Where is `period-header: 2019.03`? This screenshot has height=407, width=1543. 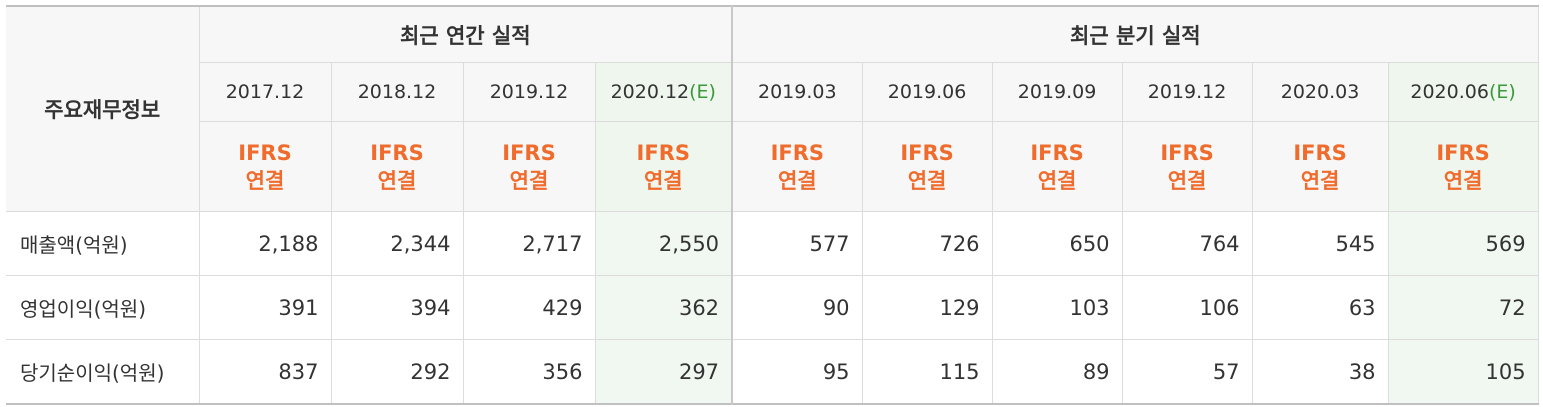 period-header: 2019.03 is located at coordinates (797, 92).